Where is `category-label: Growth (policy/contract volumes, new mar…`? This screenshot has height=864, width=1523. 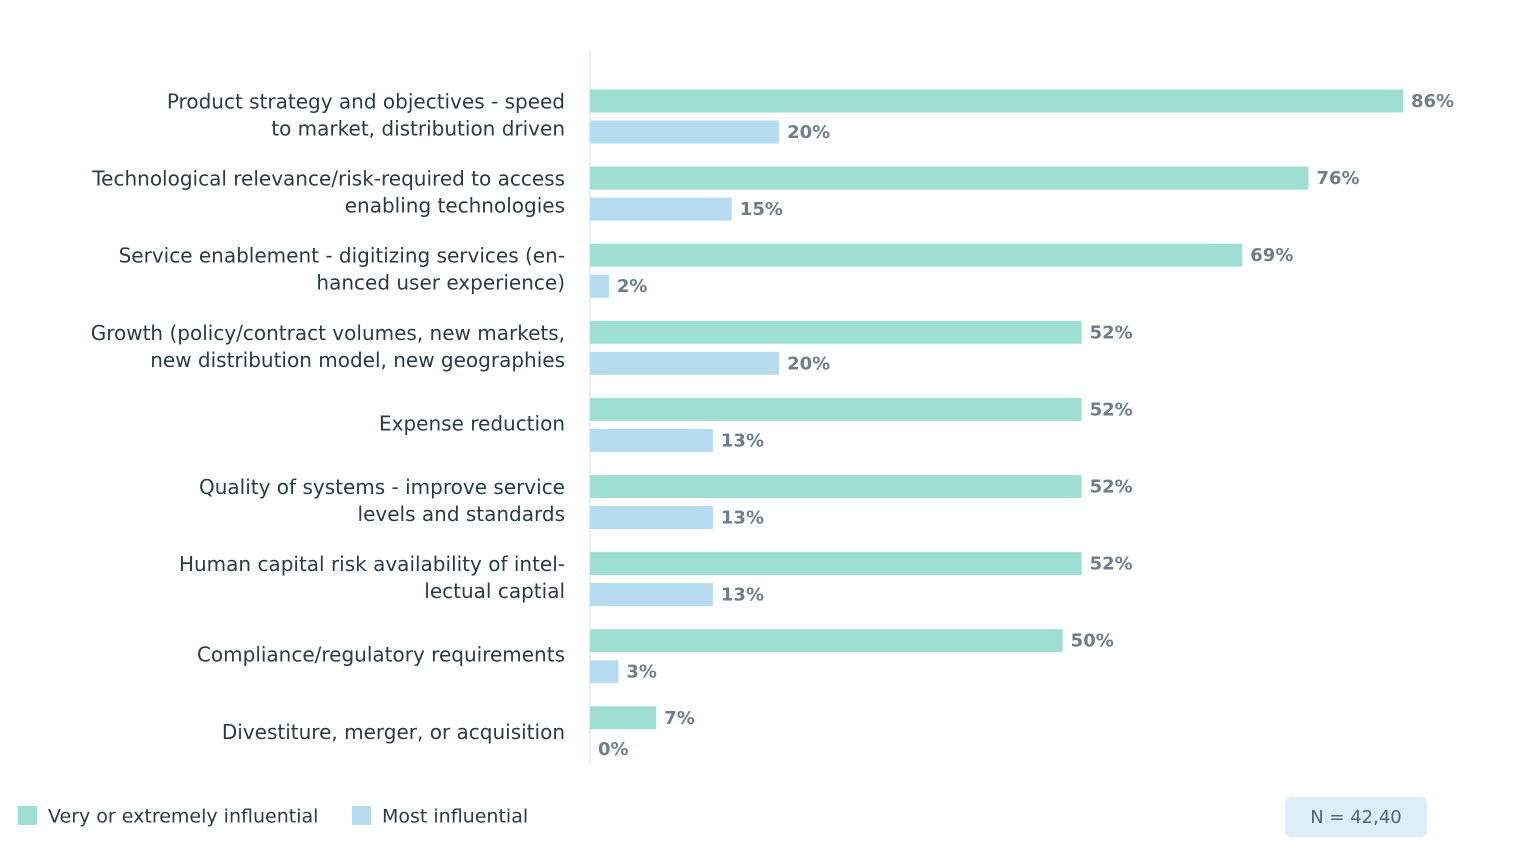 category-label: Growth (policy/contract volumes, new mar… is located at coordinates (328, 333).